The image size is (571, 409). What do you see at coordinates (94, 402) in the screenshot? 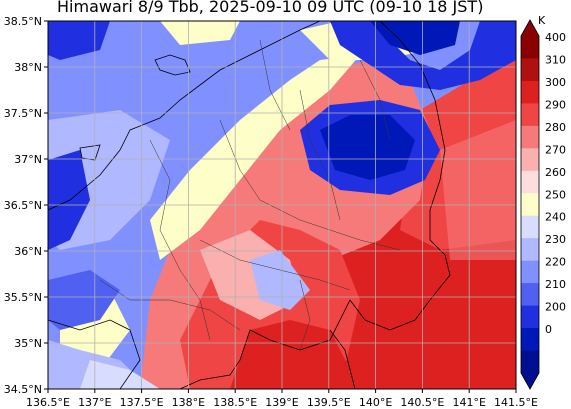
I see `x-tick-label: 137°E` at bounding box center [94, 402].